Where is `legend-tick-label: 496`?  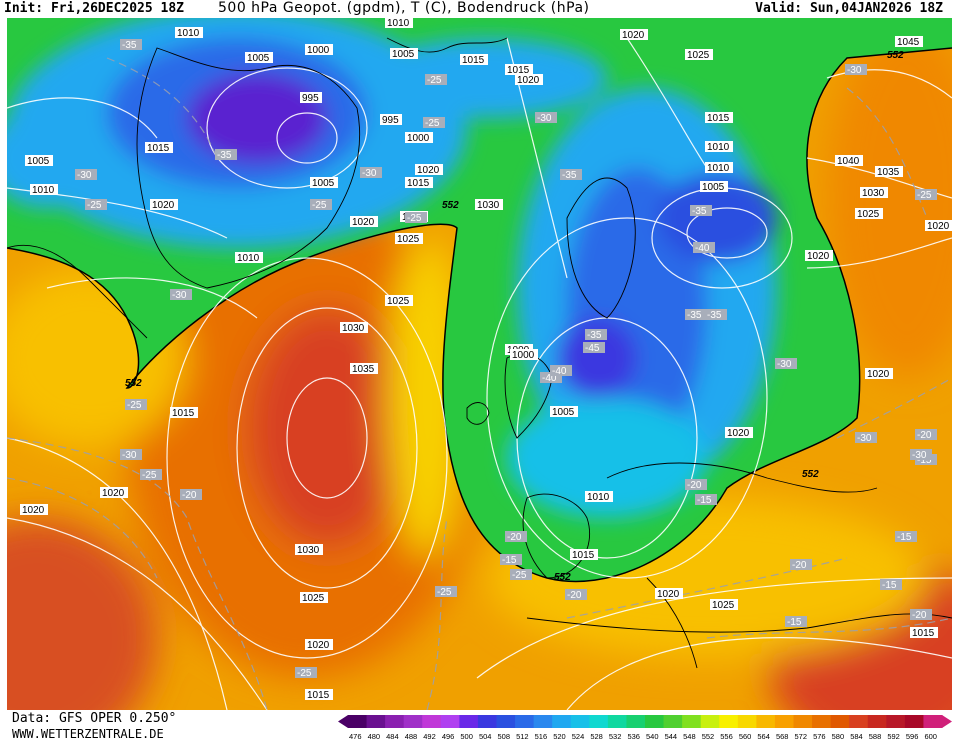
legend-tick-label: 496 is located at coordinates (448, 736).